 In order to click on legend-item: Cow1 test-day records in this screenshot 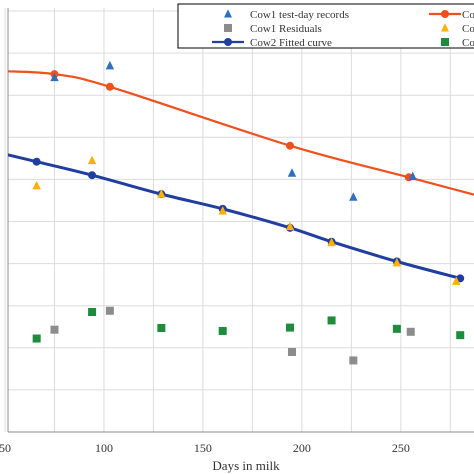, I will do `click(286, 15)`.